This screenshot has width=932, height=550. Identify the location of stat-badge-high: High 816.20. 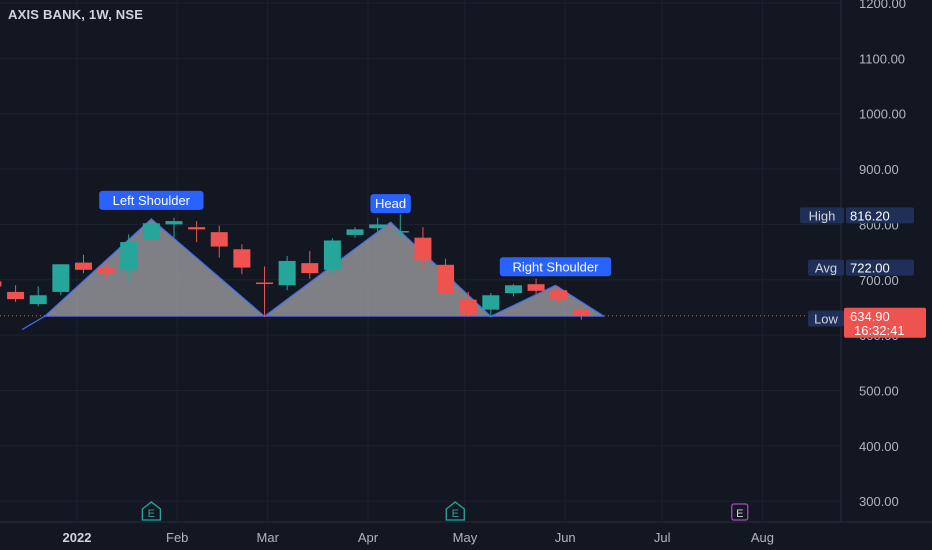
(857, 215).